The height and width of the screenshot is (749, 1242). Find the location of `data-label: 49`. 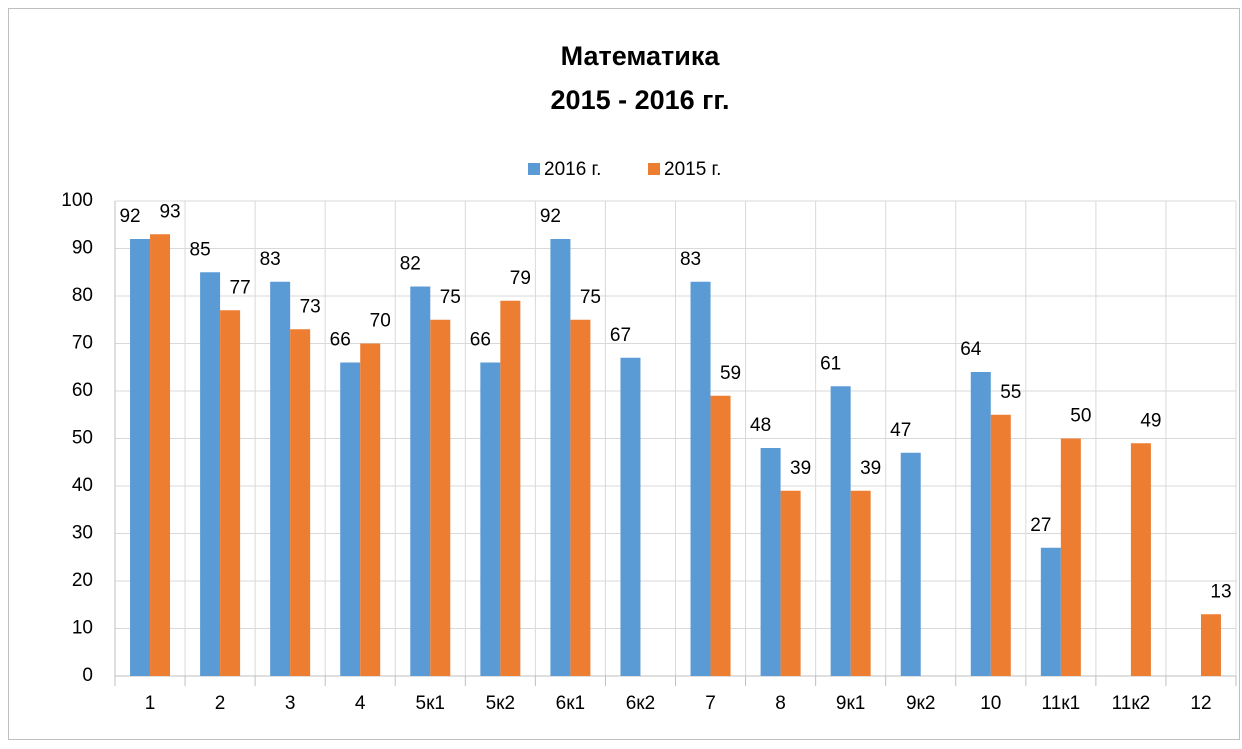

data-label: 49 is located at coordinates (1150, 420).